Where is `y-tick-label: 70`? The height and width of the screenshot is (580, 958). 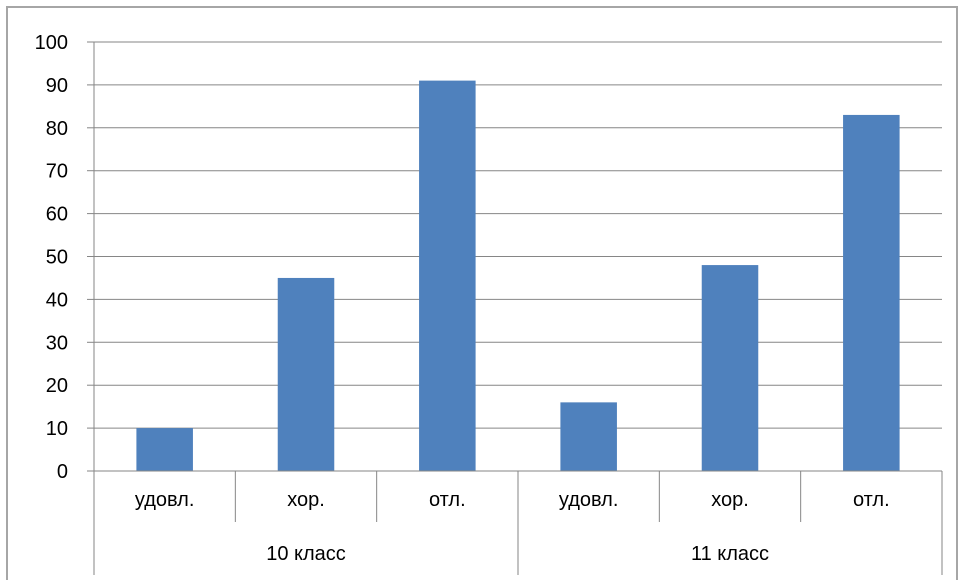 y-tick-label: 70 is located at coordinates (57, 172).